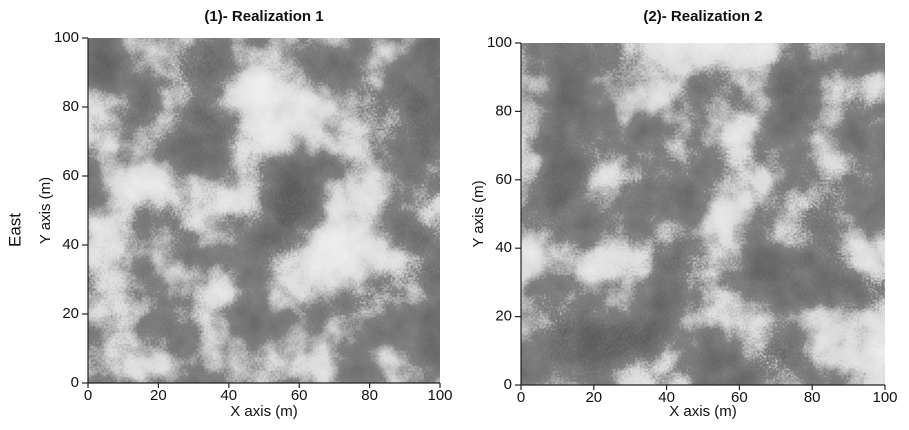 This screenshot has width=909, height=430. Describe the element at coordinates (263, 16) in the screenshot. I see `chart-title: (1)- Realization 1` at that location.